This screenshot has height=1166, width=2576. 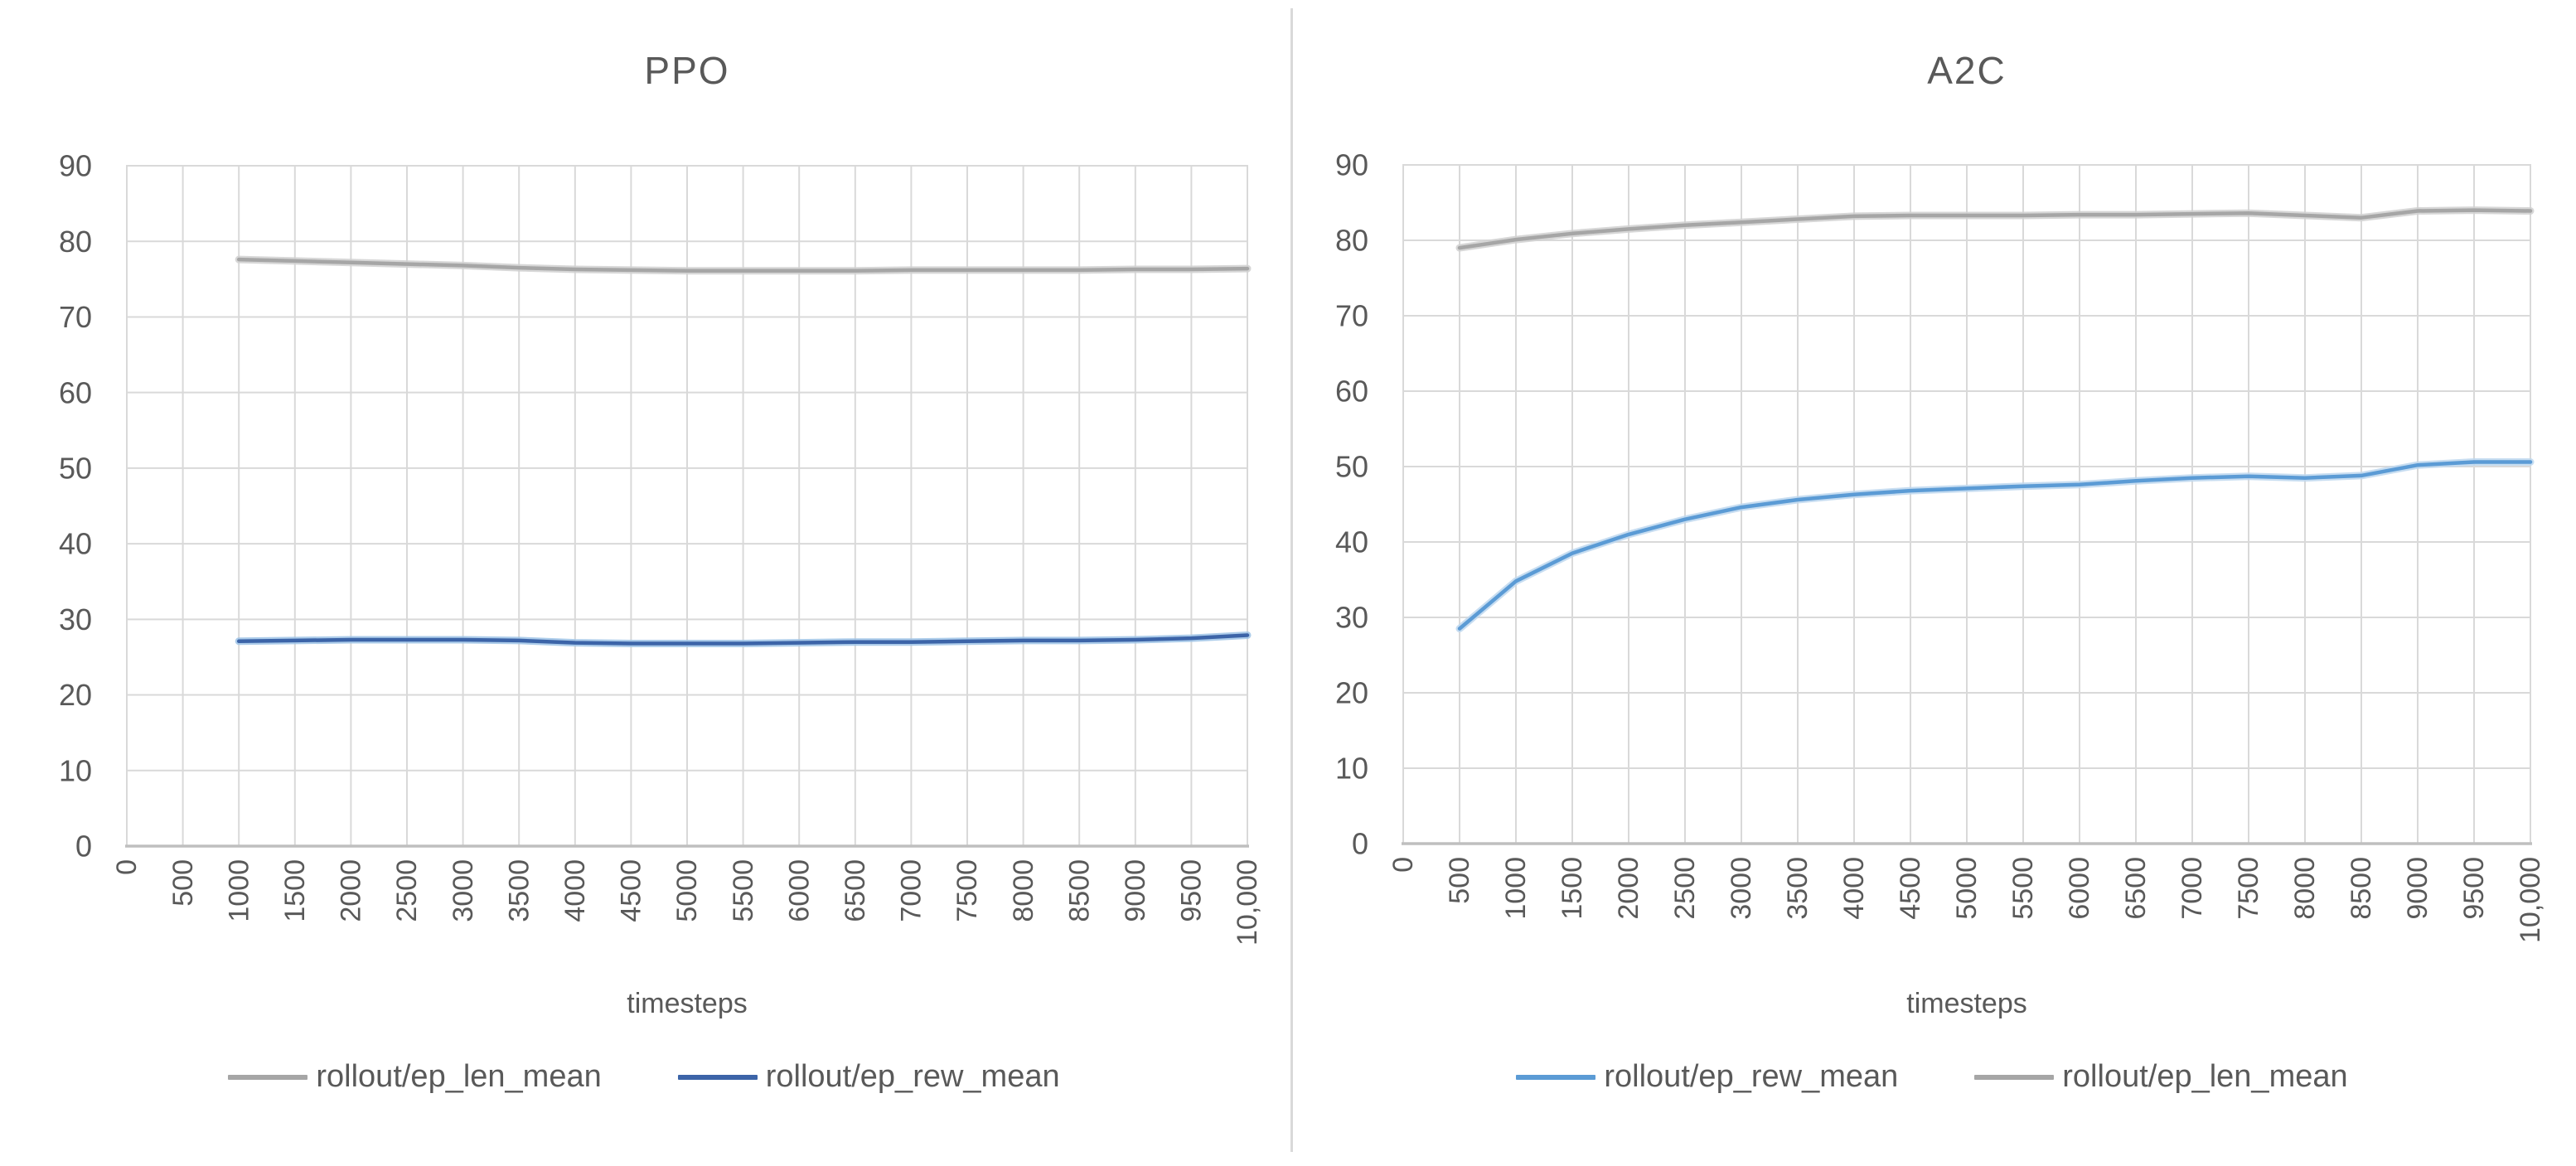 I want to click on x-axis-title-a2c: timesteps, so click(x=1966, y=1004).